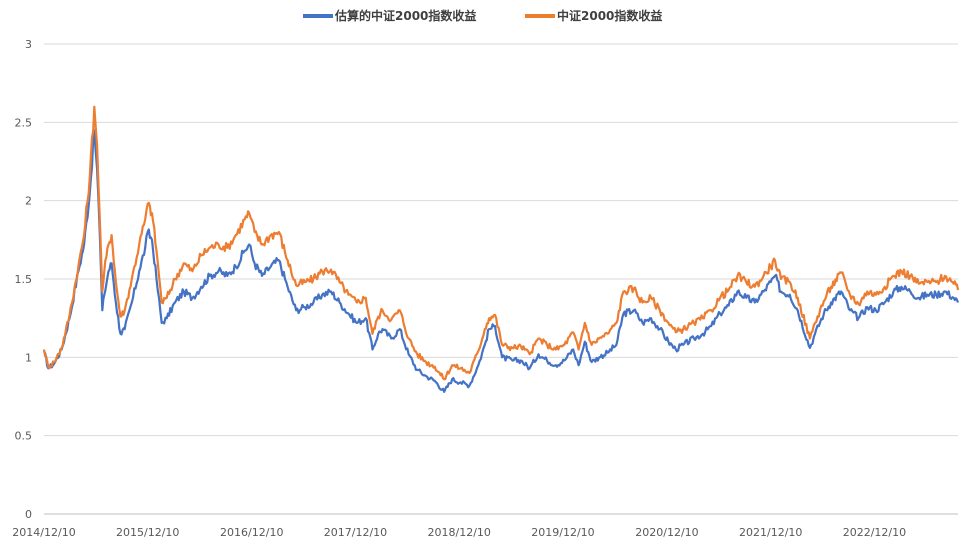 Image resolution: width=966 pixels, height=550 pixels. What do you see at coordinates (28, 357) in the screenshot?
I see `y-tick-label: 1` at bounding box center [28, 357].